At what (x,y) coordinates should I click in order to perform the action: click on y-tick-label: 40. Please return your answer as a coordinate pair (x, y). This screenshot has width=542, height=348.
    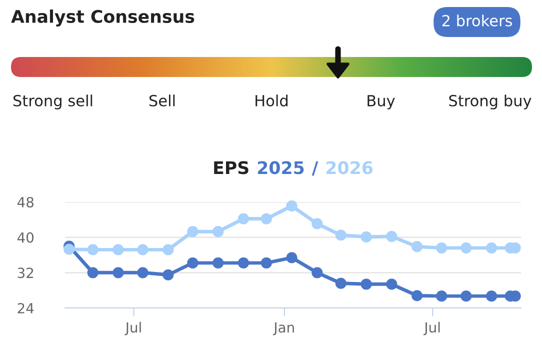
    Looking at the image, I should click on (25, 237).